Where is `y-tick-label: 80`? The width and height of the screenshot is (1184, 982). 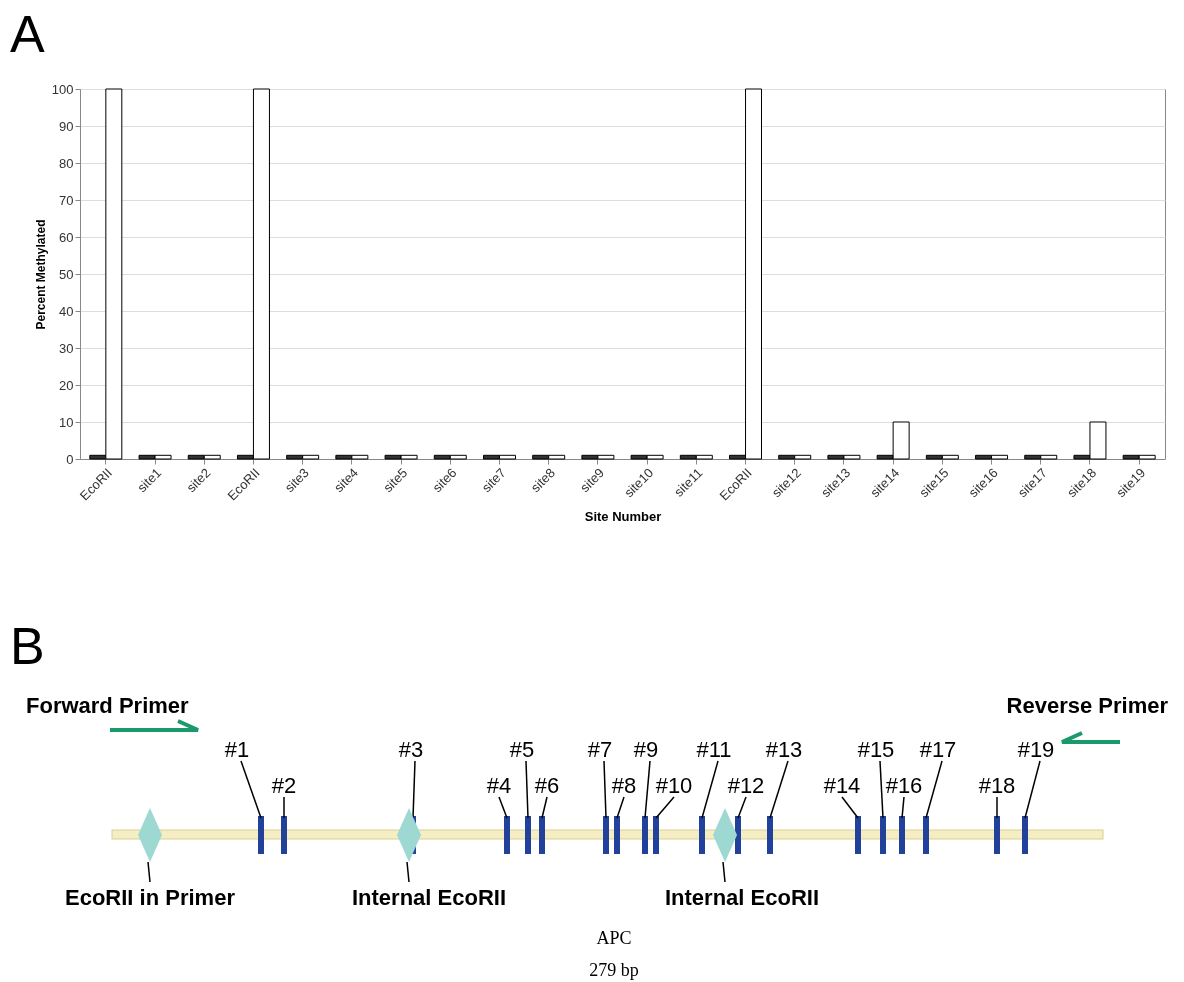 y-tick-label: 80 is located at coordinates (66, 163).